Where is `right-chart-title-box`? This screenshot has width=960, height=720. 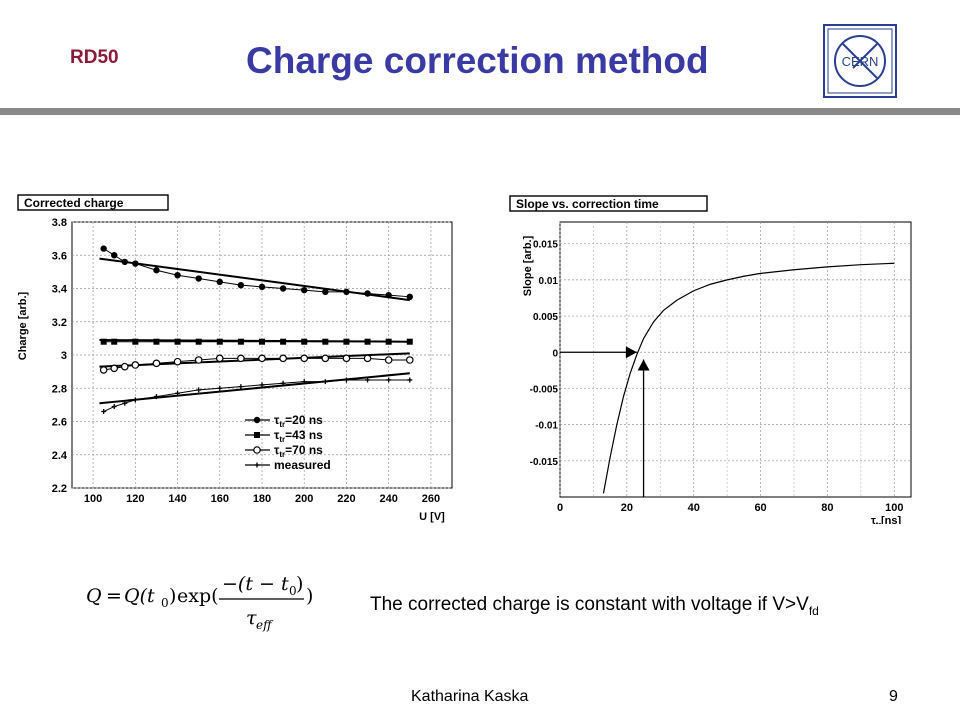 right-chart-title-box is located at coordinates (608, 203).